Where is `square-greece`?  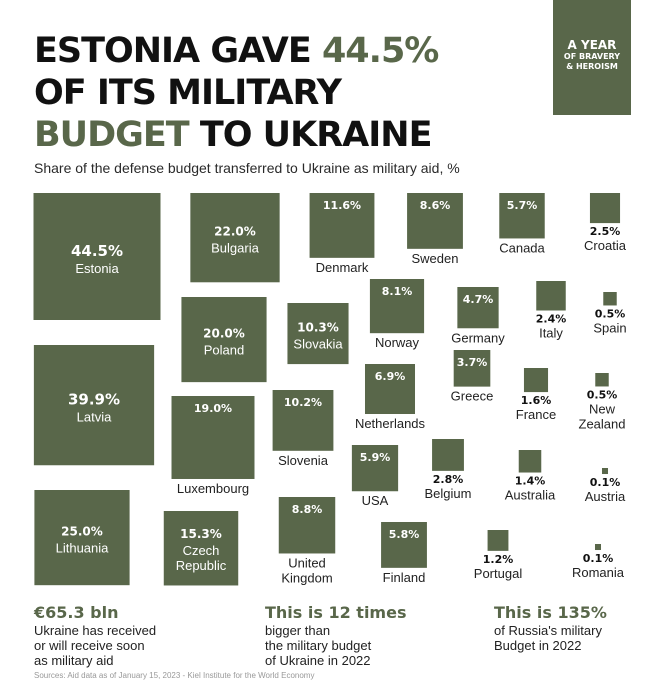 square-greece is located at coordinates (472, 368).